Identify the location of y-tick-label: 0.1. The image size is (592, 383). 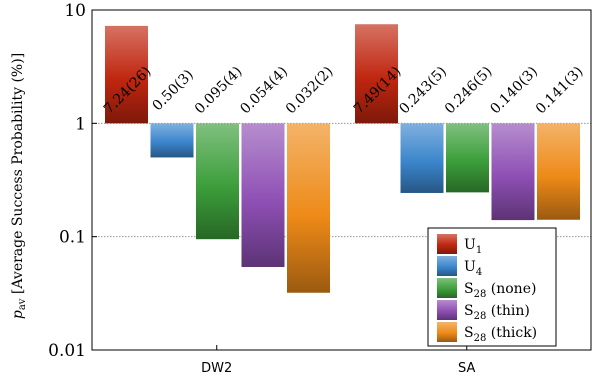
(72, 238).